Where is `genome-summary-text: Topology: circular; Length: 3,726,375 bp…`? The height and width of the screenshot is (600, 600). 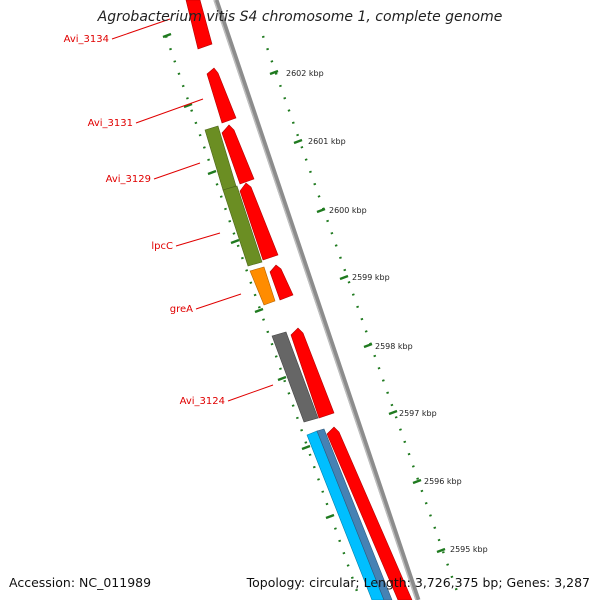 genome-summary-text: Topology: circular; Length: 3,726,375 bp… is located at coordinates (418, 582).